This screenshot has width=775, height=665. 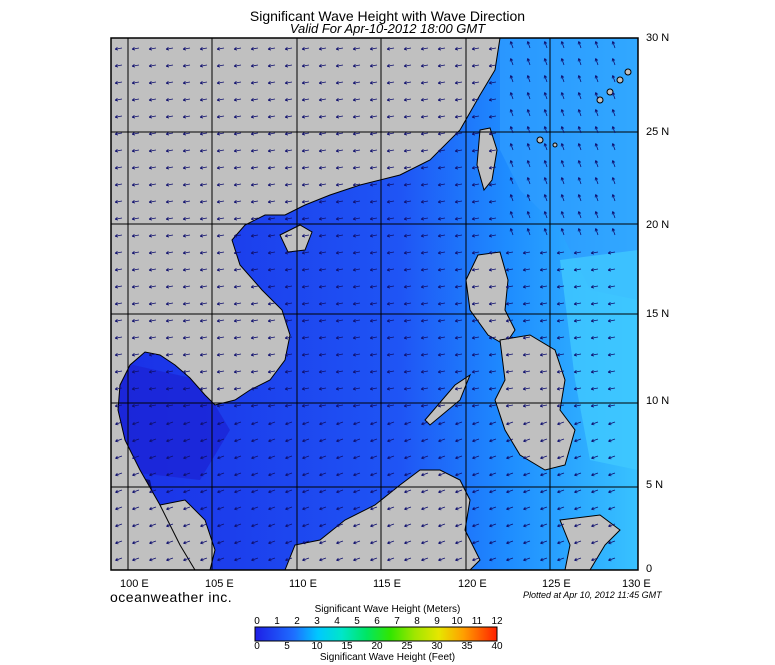 I want to click on lat-label-10: 10 N, so click(x=658, y=401).